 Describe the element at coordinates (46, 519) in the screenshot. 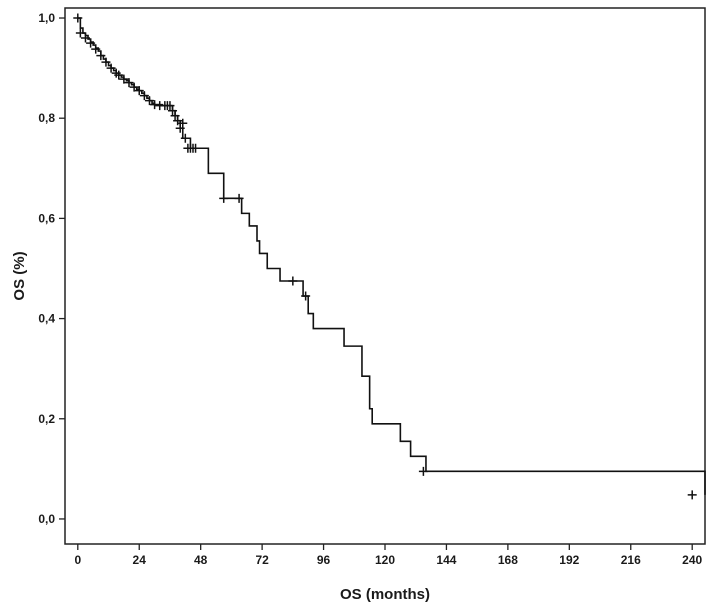

I see `y-tick-label: 0,0` at that location.